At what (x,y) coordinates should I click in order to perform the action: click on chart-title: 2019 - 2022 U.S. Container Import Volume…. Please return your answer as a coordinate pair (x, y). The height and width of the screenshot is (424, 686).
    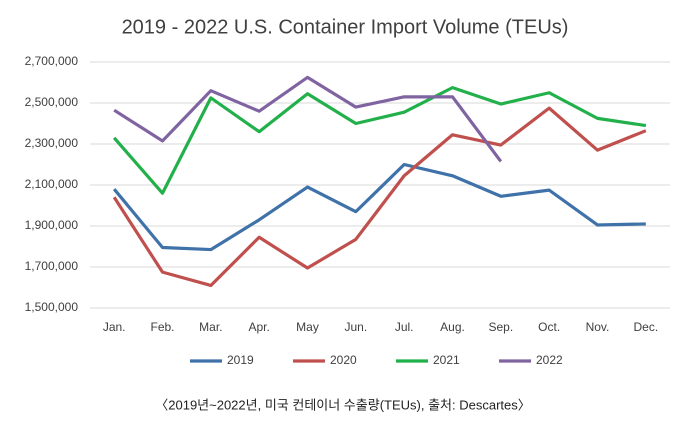
    Looking at the image, I should click on (345, 27).